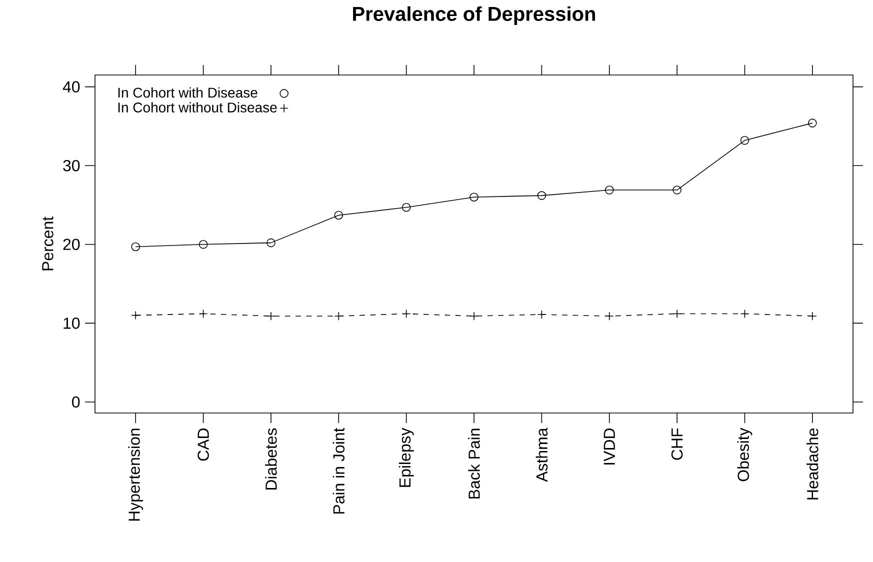 This screenshot has width=873, height=562. Describe the element at coordinates (136, 474) in the screenshot. I see `x-tick-label: Hypertension` at that location.